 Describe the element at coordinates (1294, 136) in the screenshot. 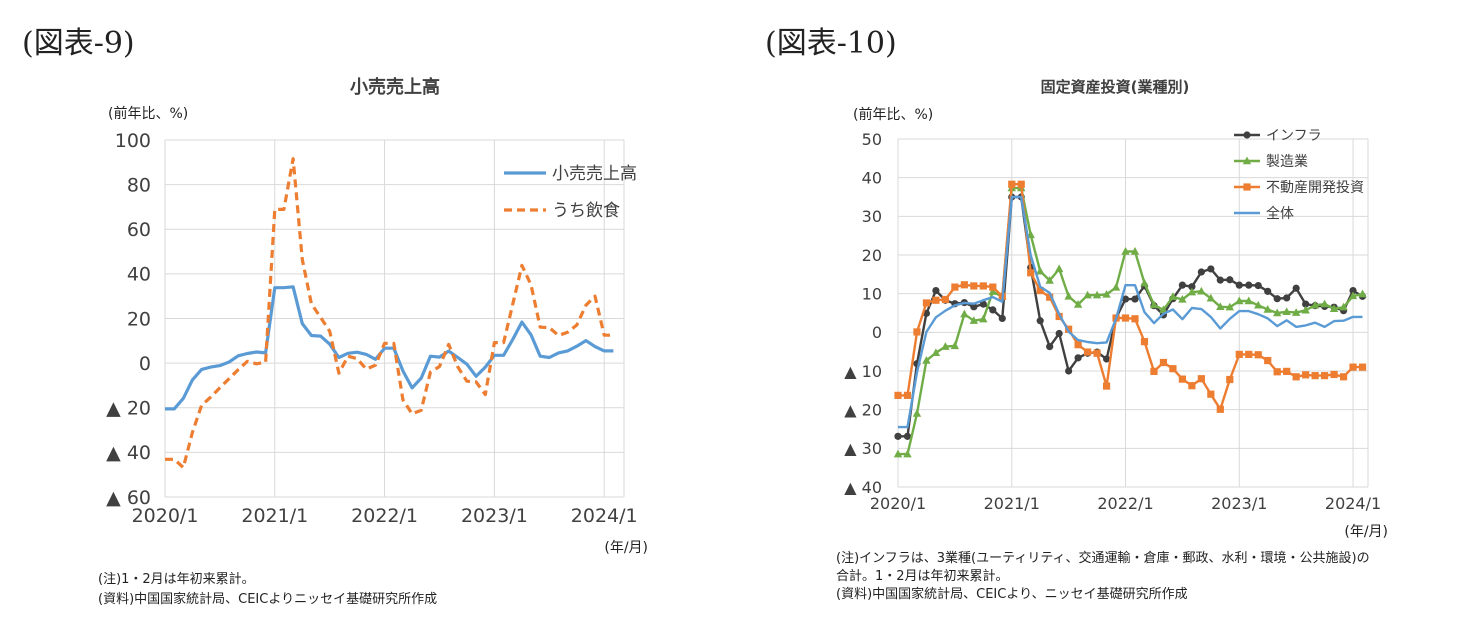

I see `legend-label: インフラ` at that location.